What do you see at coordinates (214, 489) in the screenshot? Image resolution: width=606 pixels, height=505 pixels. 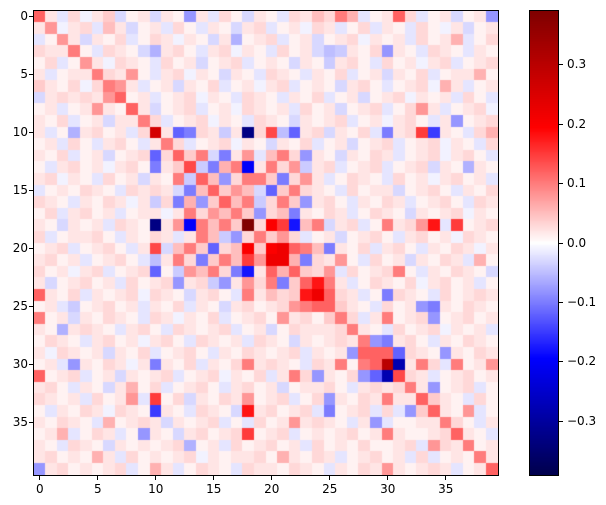 I see `x-tick-label: 15` at bounding box center [214, 489].